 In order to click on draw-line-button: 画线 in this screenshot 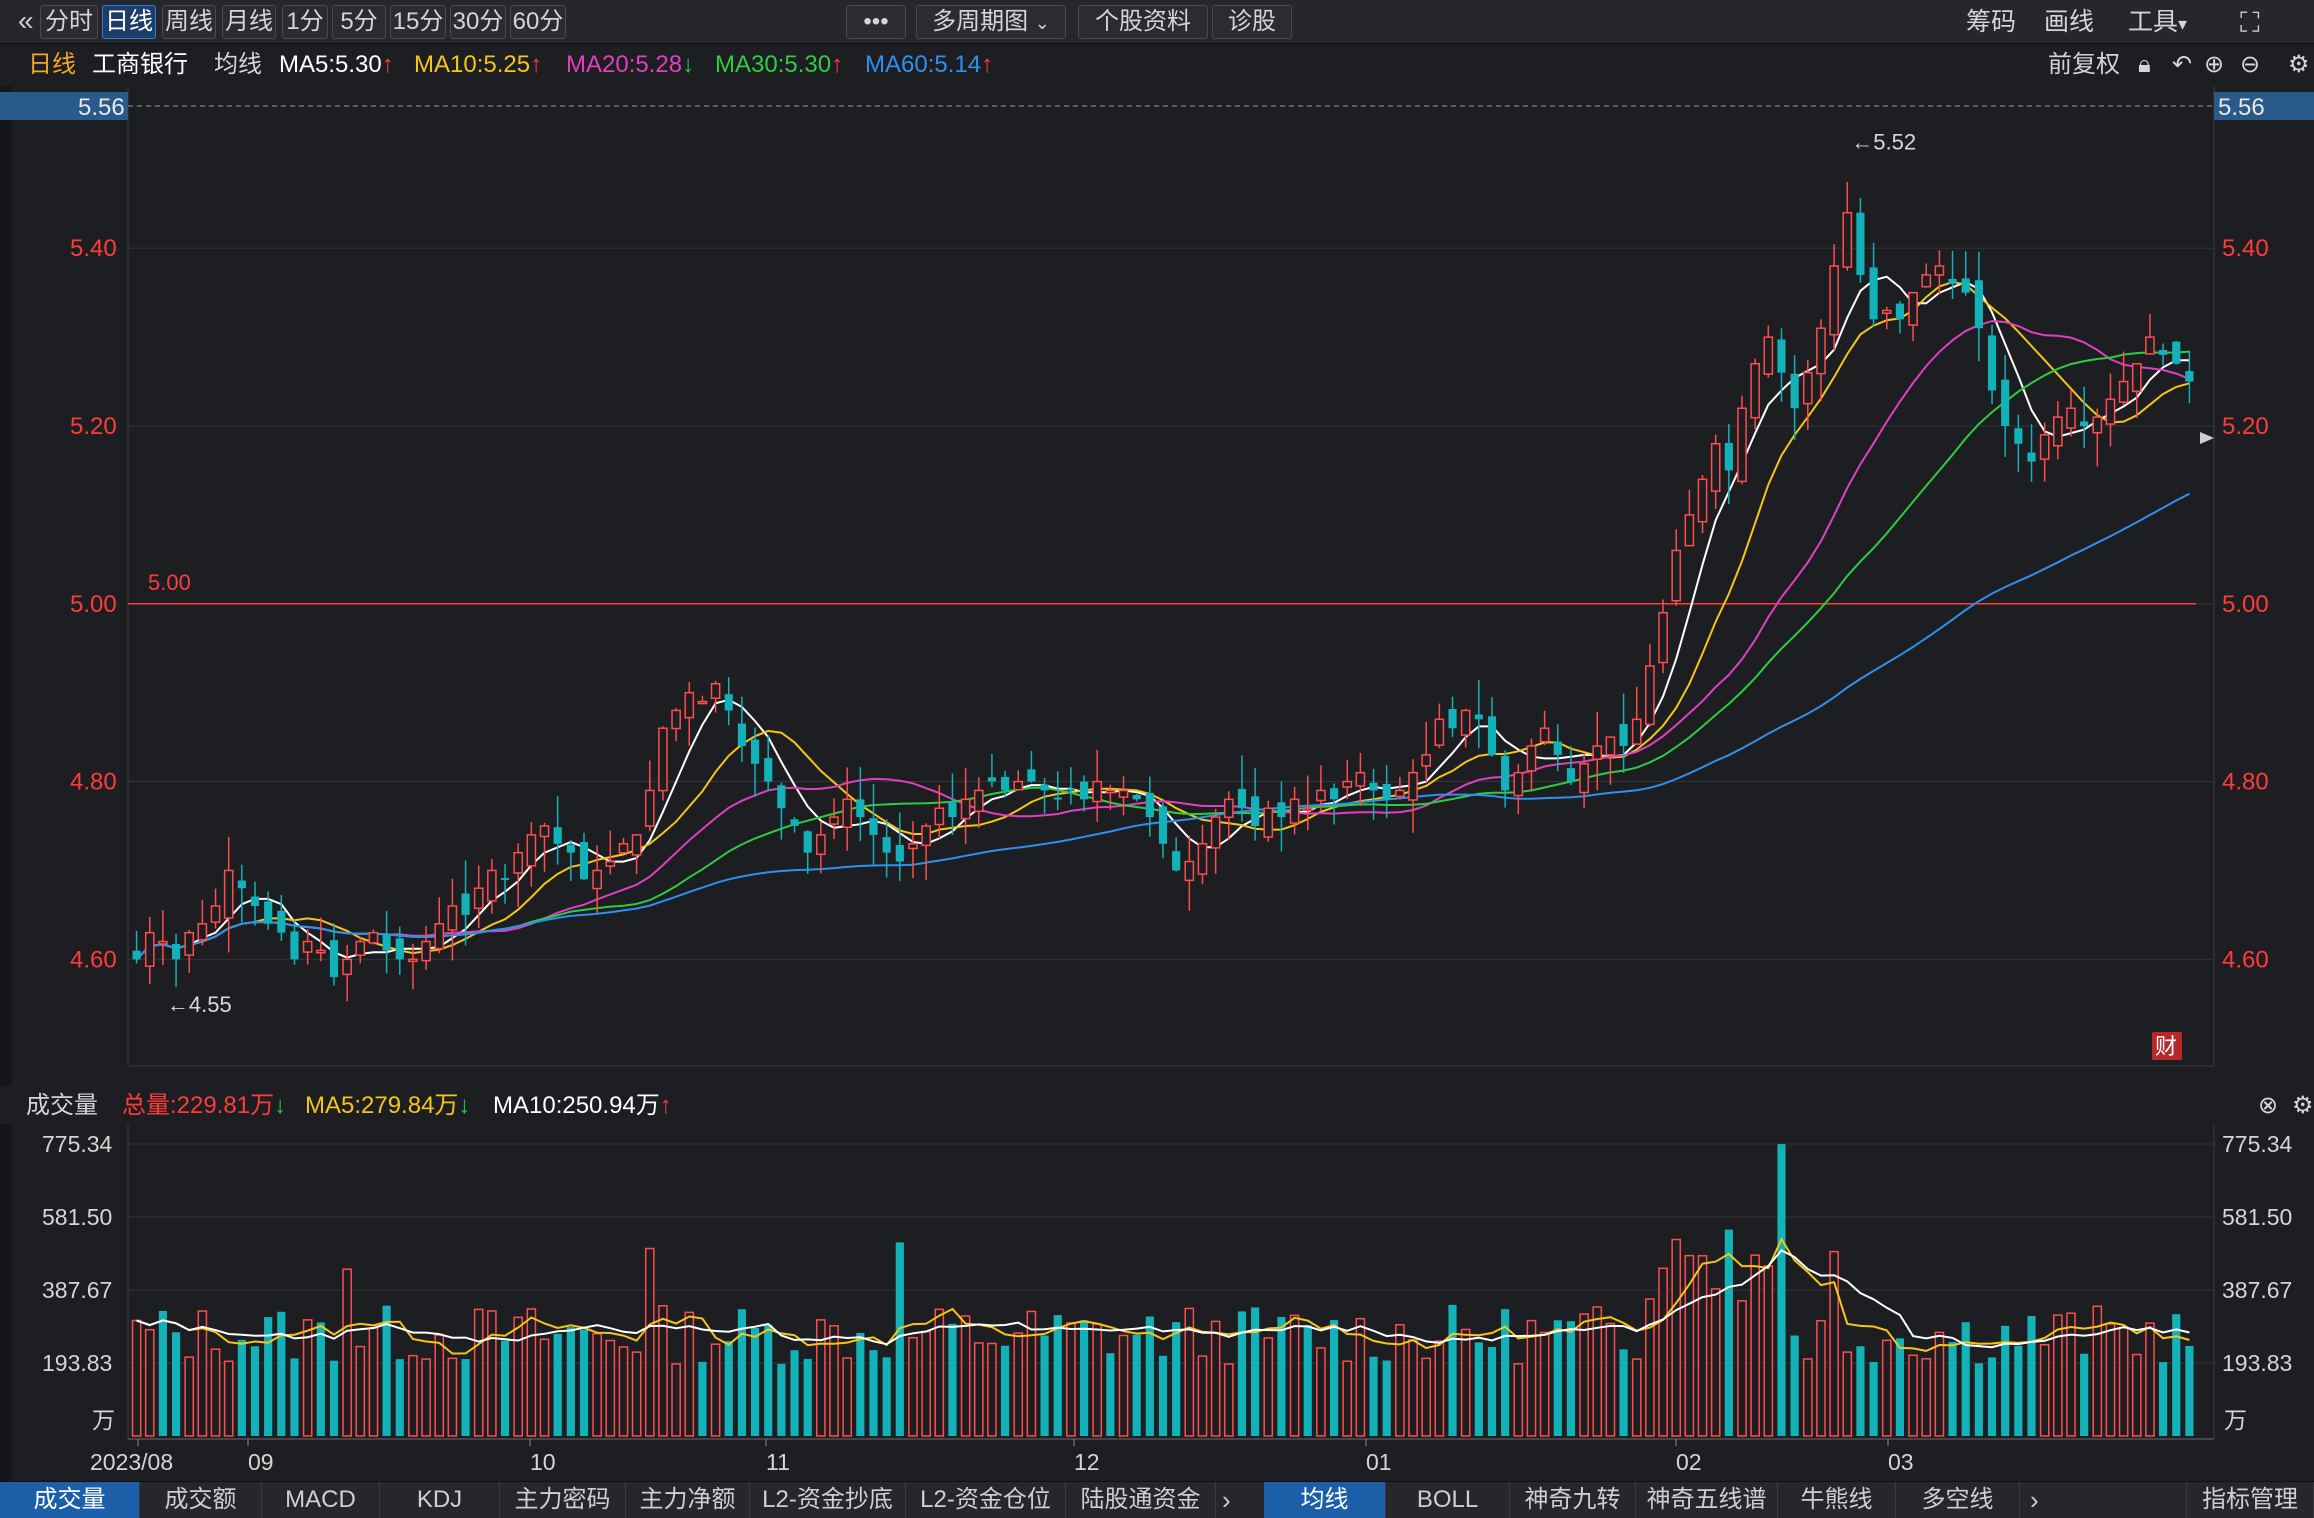, I will do `click(2069, 22)`.